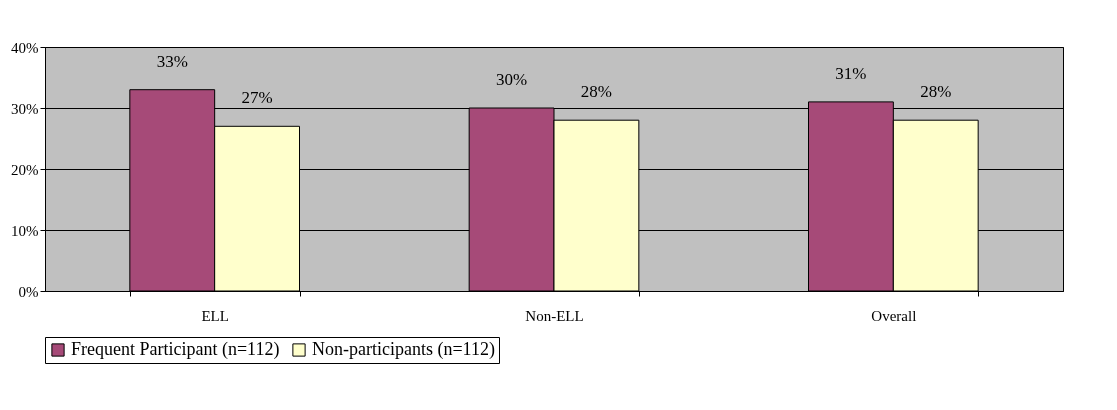 This screenshot has height=410, width=1117. Describe the element at coordinates (25, 230) in the screenshot. I see `y-tick-label: 10%` at that location.